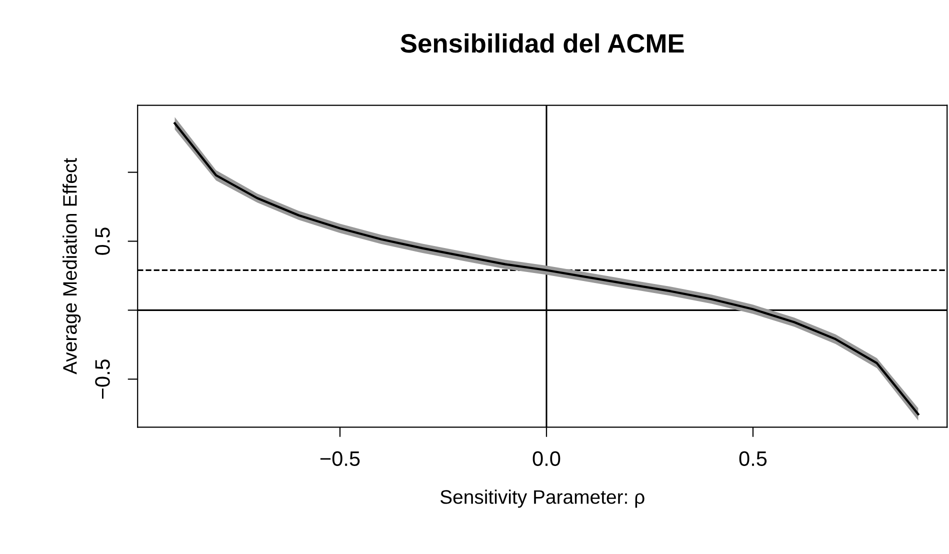 This screenshot has height=554, width=949. Describe the element at coordinates (71, 266) in the screenshot. I see `y-axis-title: Average Mediation Effect` at that location.